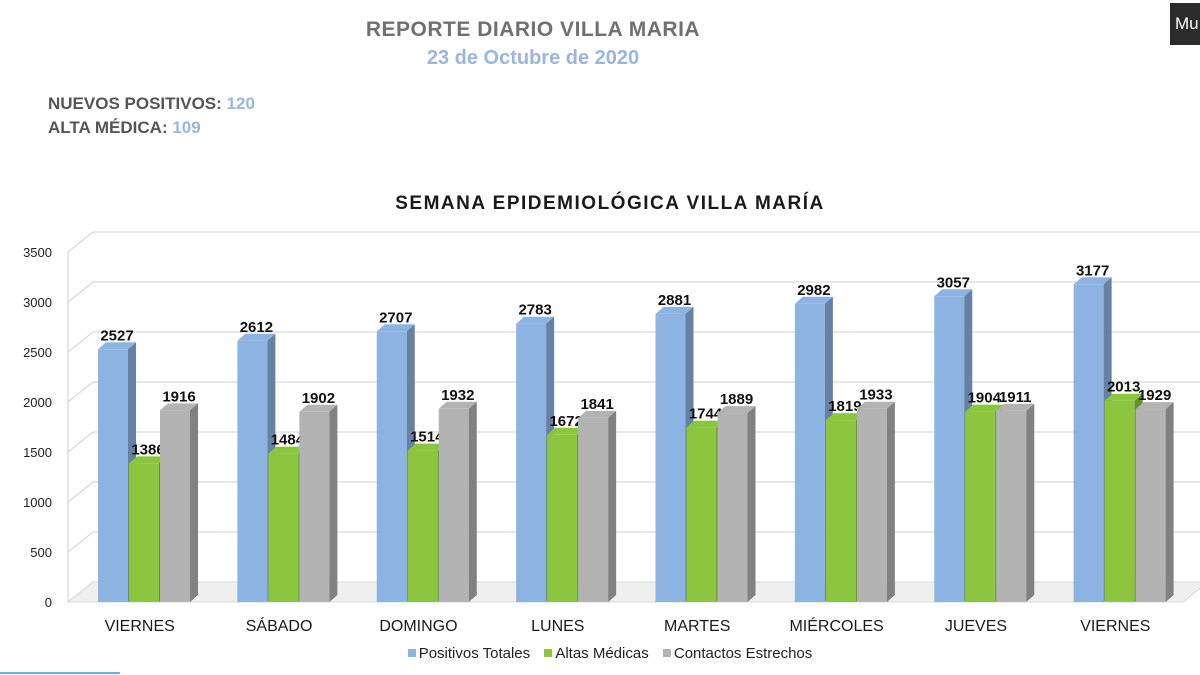 This screenshot has width=1200, height=675. What do you see at coordinates (875, 395) in the screenshot?
I see `data-label: 1933` at bounding box center [875, 395].